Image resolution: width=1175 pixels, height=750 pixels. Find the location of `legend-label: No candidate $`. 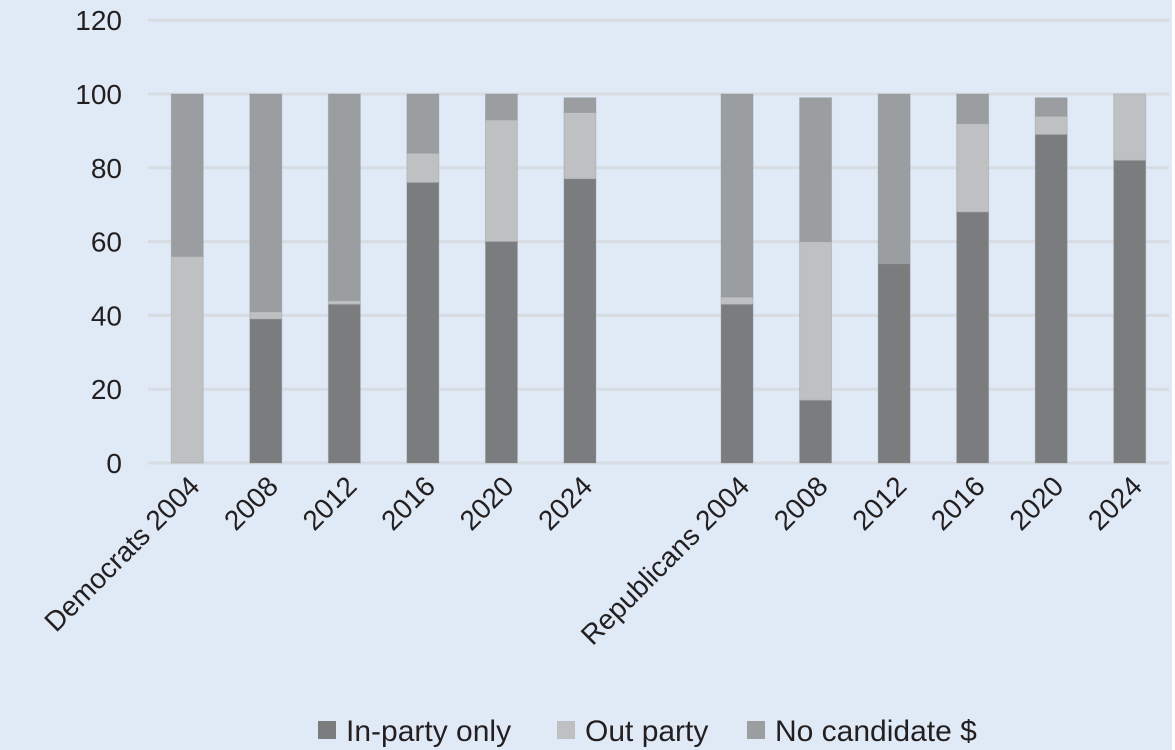

legend-label: No candidate $ is located at coordinates (876, 731).